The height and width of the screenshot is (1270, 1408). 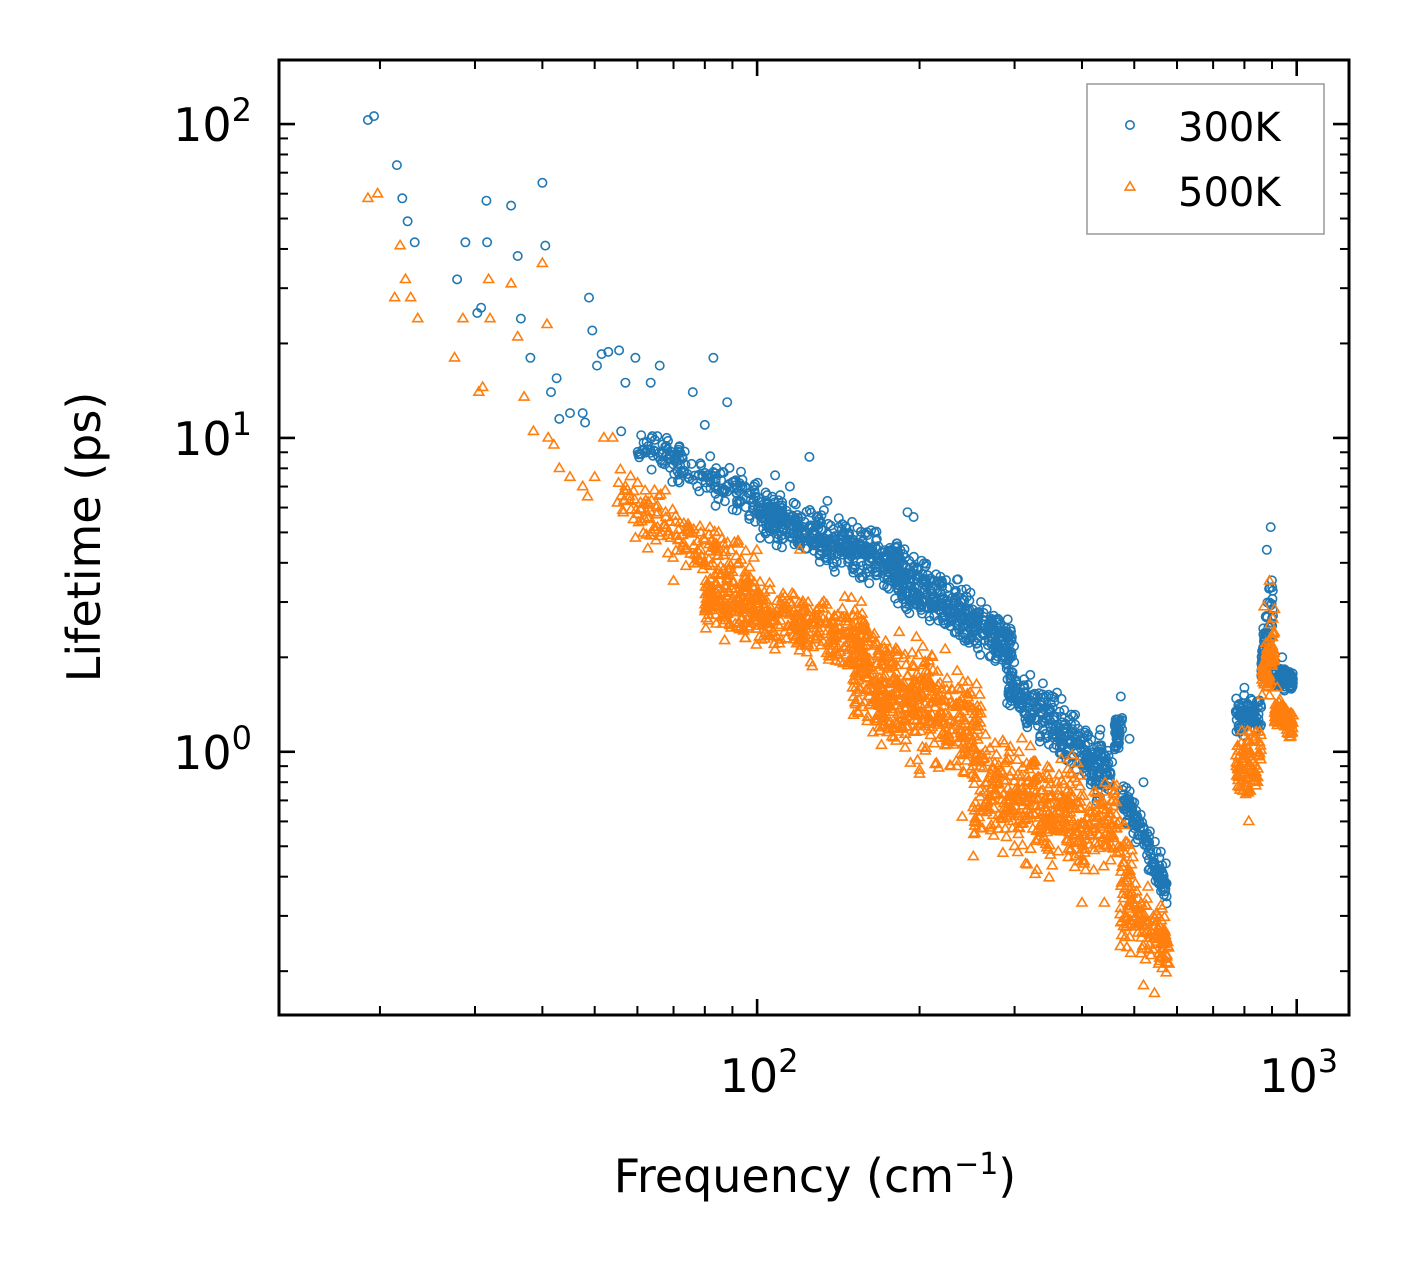 What do you see at coordinates (1230, 193) in the screenshot?
I see `legend-label-500k: 500K` at bounding box center [1230, 193].